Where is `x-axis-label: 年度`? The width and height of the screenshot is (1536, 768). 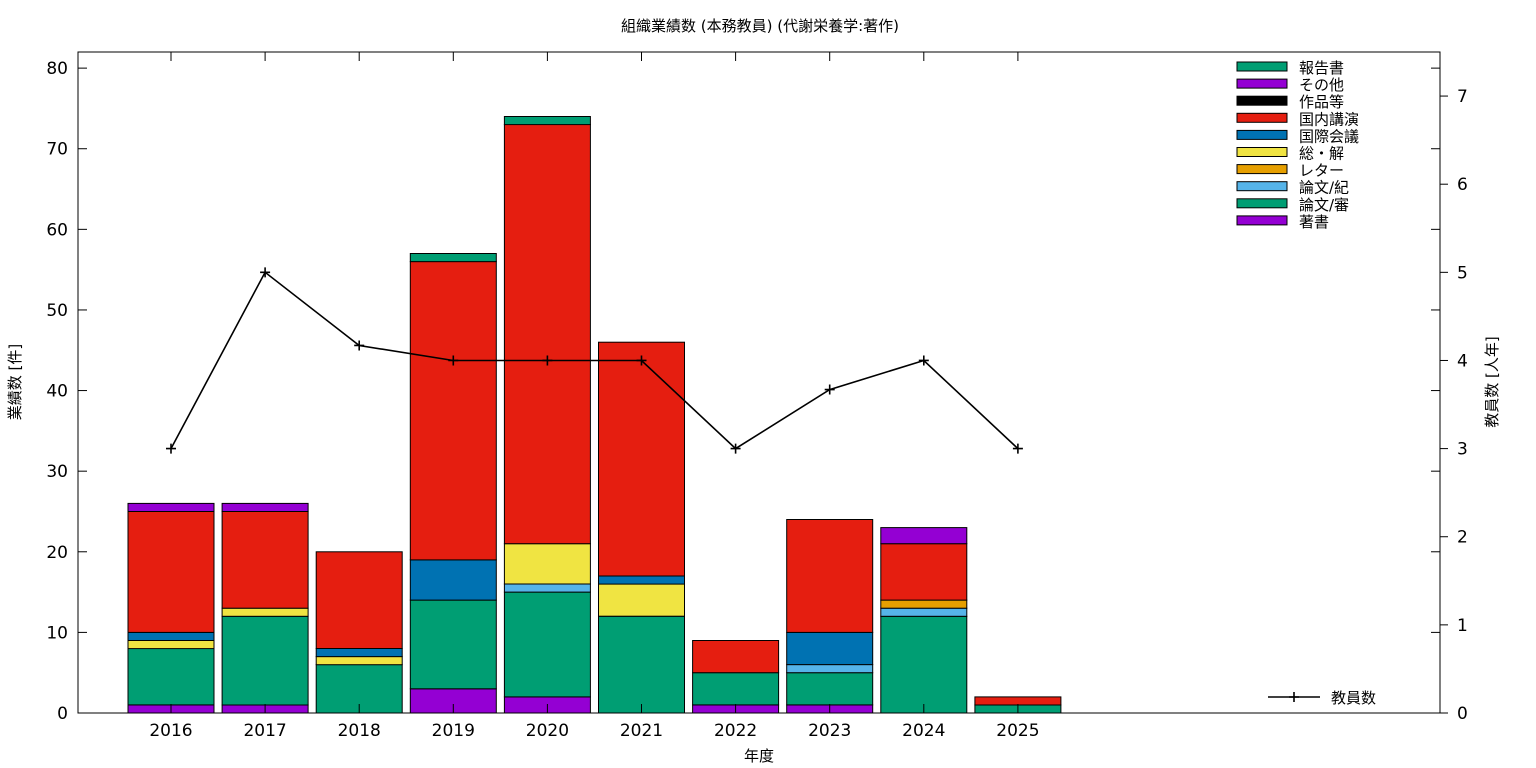
x-axis-label: 年度 is located at coordinates (759, 756).